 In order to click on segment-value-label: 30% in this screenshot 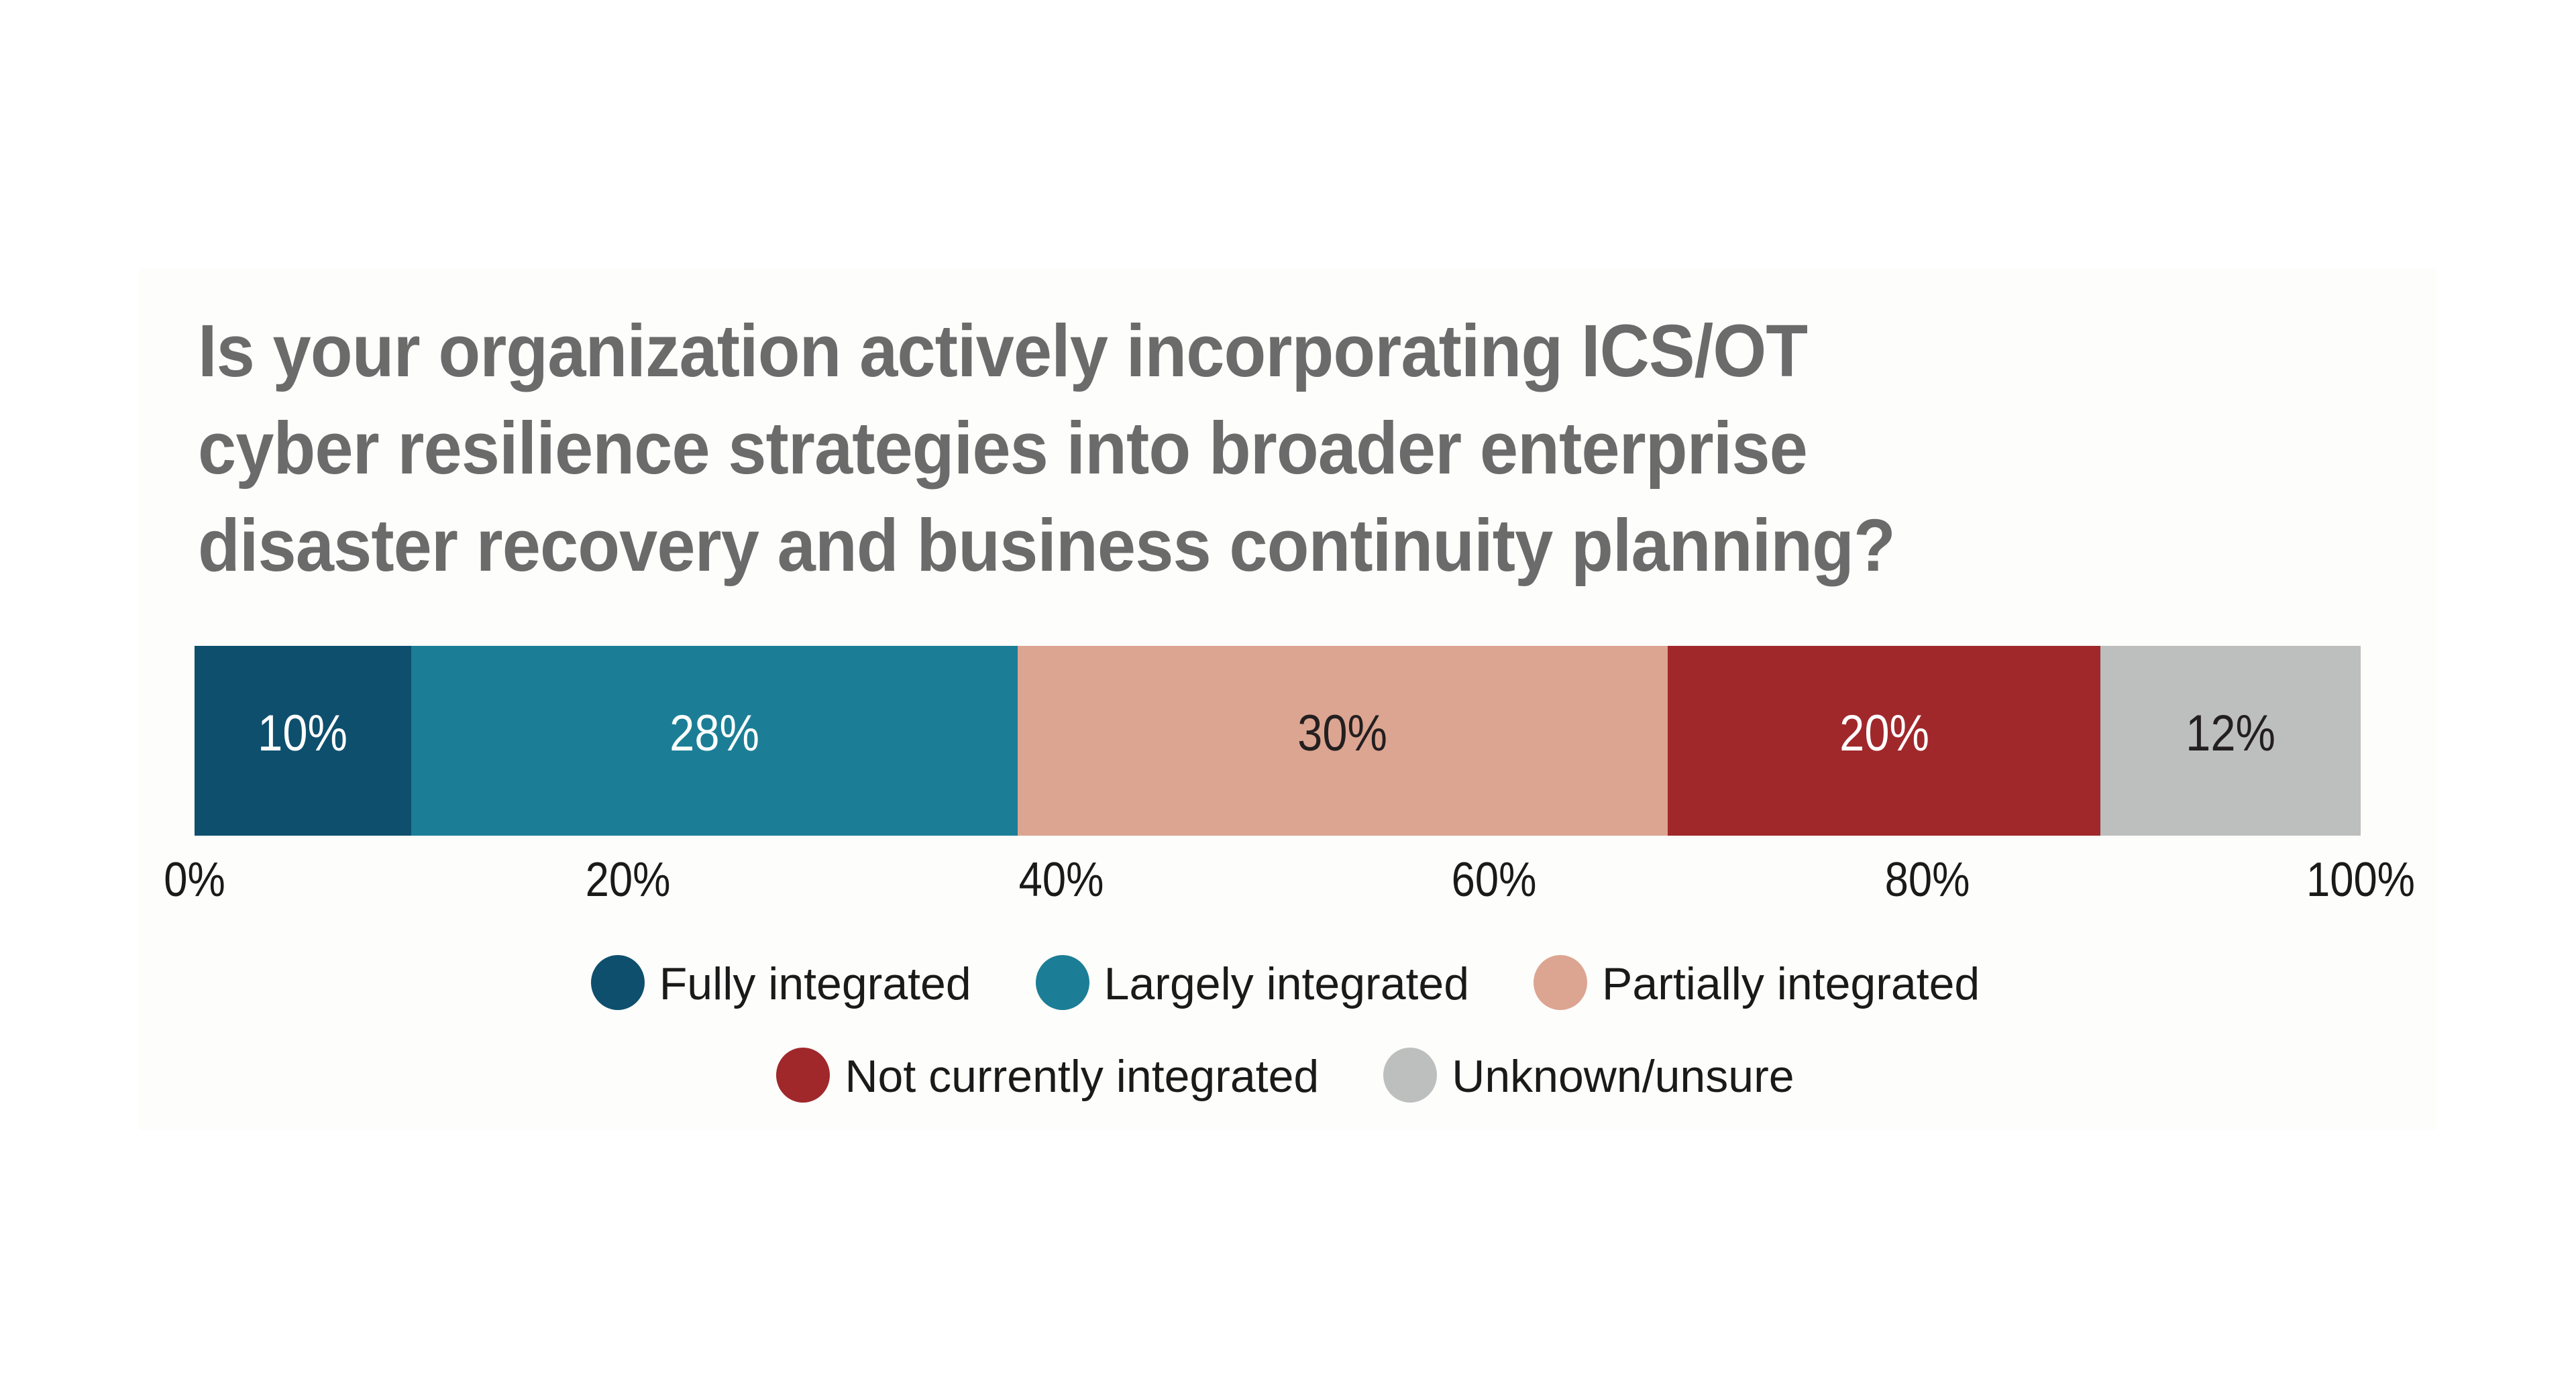, I will do `click(1342, 733)`.